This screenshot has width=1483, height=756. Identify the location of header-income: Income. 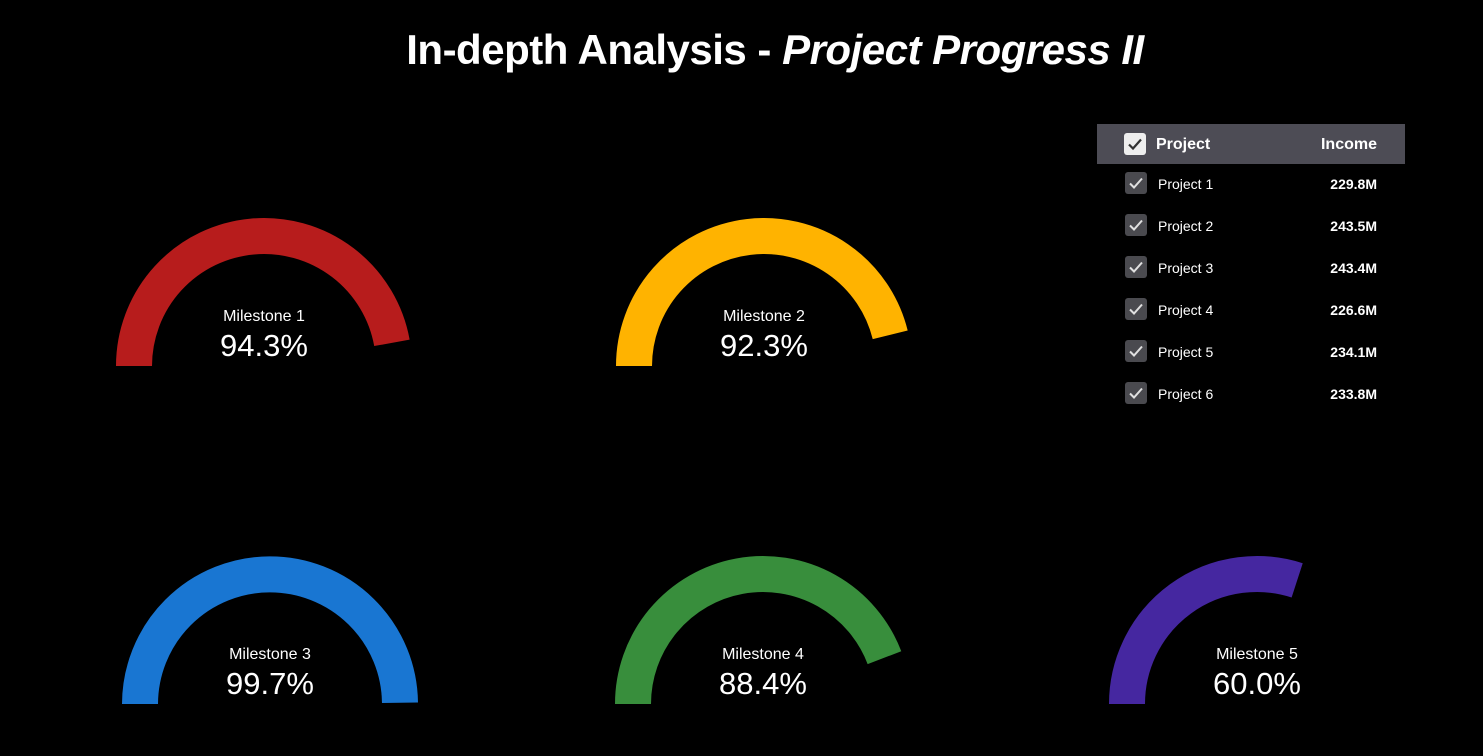
(1348, 144).